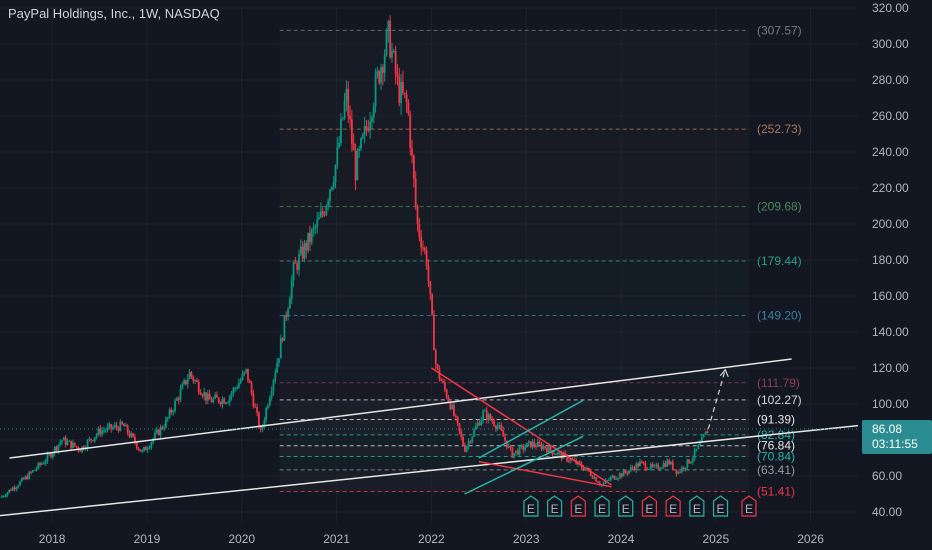 This screenshot has width=932, height=550. Describe the element at coordinates (776, 456) in the screenshot. I see `fib-level-label: (70.84)` at that location.